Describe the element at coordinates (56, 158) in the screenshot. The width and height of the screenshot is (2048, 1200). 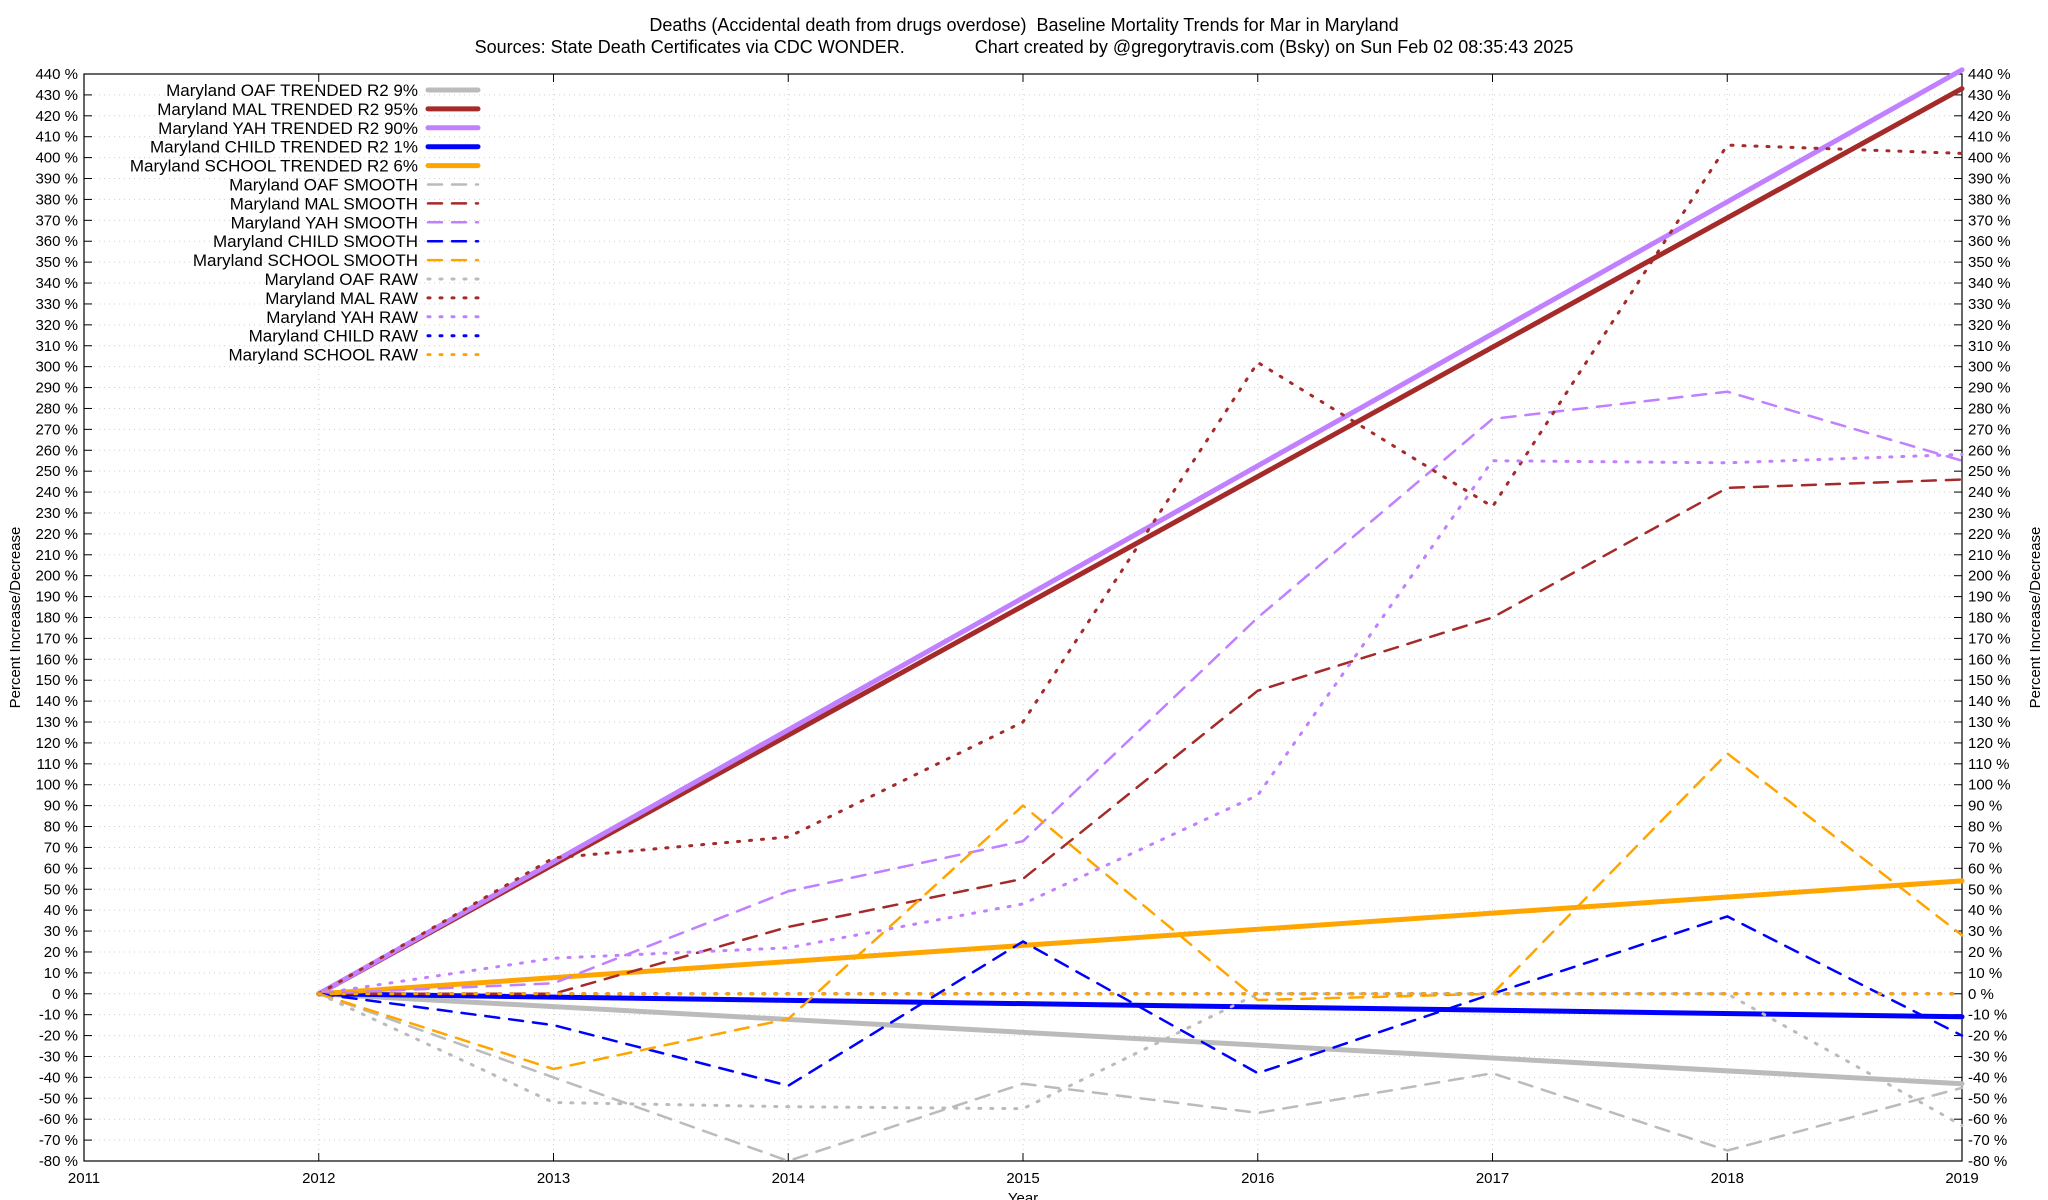
I see `y-tick-label: 400 %` at that location.